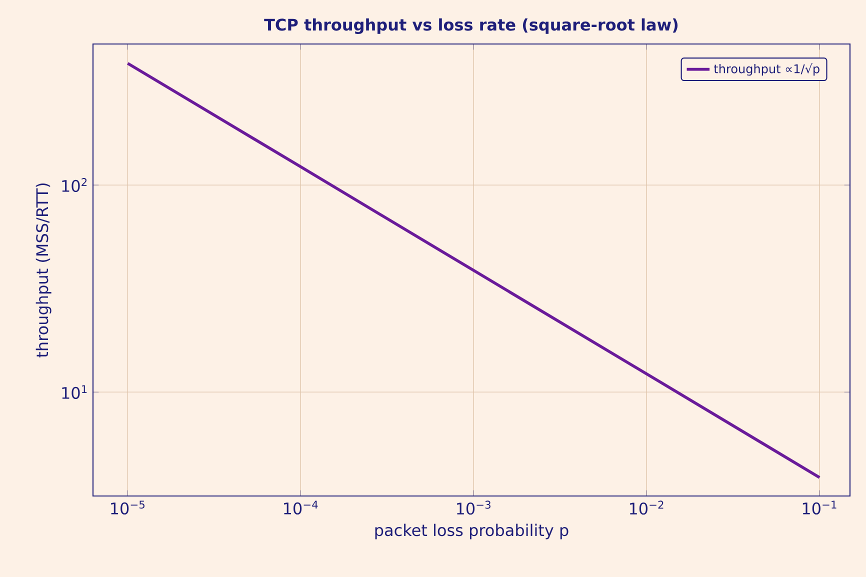 This screenshot has height=577, width=866. Describe the element at coordinates (819, 507) in the screenshot. I see `x-tick-label: 10$^{−1}$` at that location.